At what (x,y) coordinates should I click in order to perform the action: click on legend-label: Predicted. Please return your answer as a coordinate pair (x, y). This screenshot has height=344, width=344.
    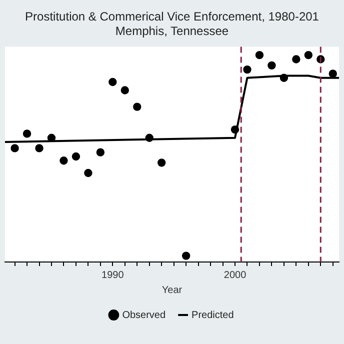
    Looking at the image, I should click on (213, 315).